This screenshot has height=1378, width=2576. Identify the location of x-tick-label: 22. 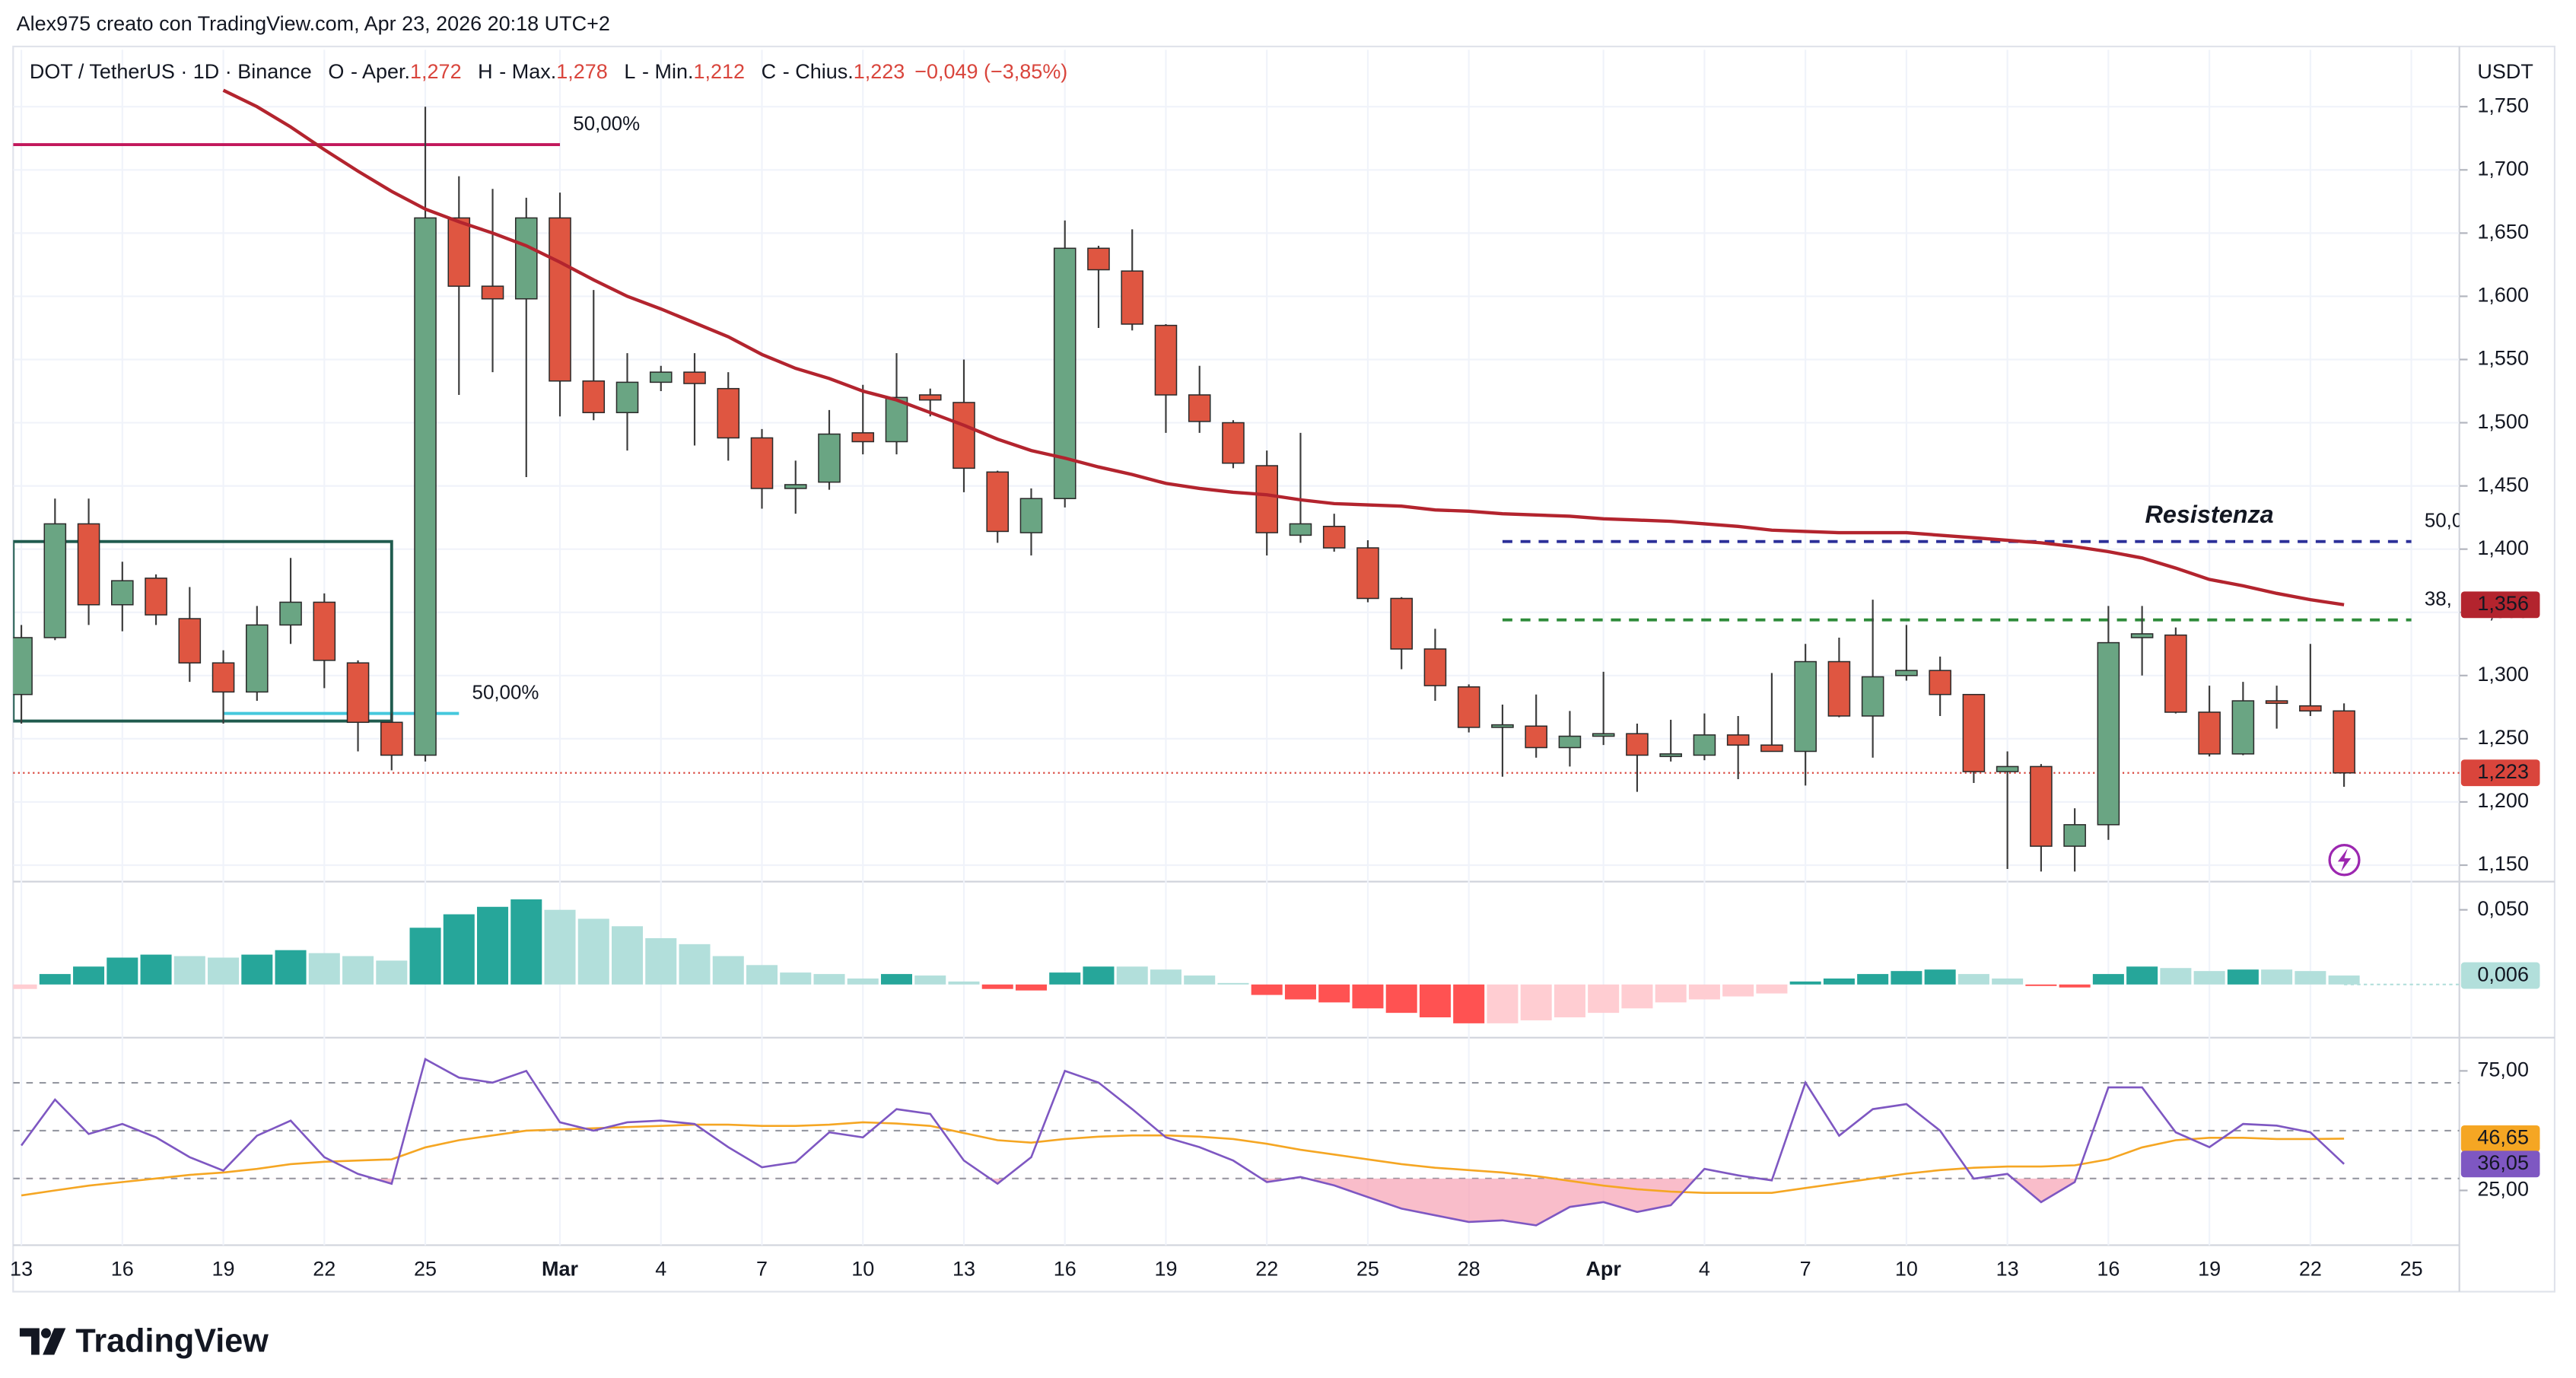
(1266, 1268).